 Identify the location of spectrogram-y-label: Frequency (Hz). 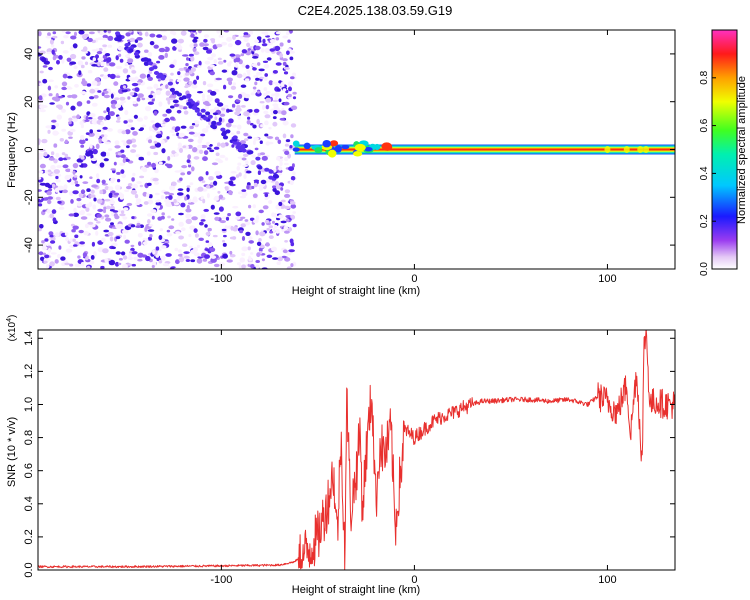
(12, 150).